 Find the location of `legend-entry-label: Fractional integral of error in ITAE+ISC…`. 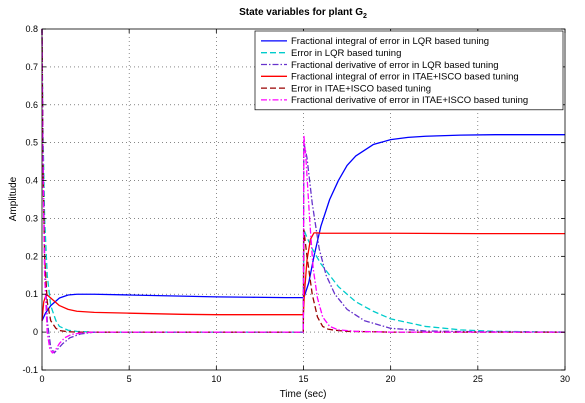

legend-entry-label: Fractional integral of error in ITAE+ISC… is located at coordinates (405, 77).